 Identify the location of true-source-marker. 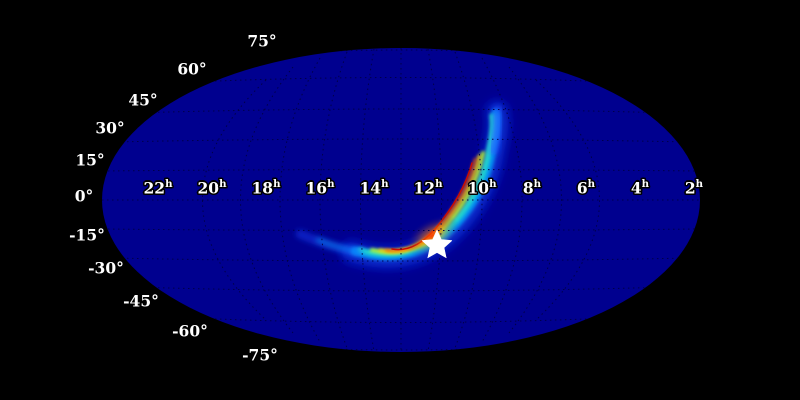
(437, 244).